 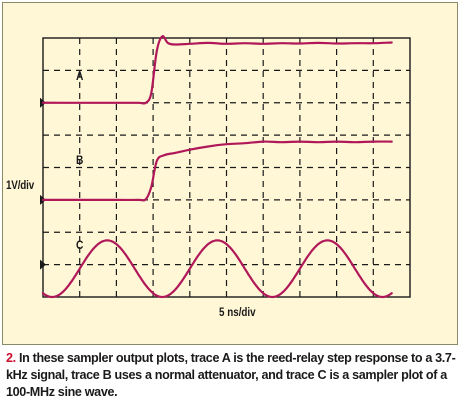 What do you see at coordinates (217, 171) in the screenshot?
I see `trace-b` at bounding box center [217, 171].